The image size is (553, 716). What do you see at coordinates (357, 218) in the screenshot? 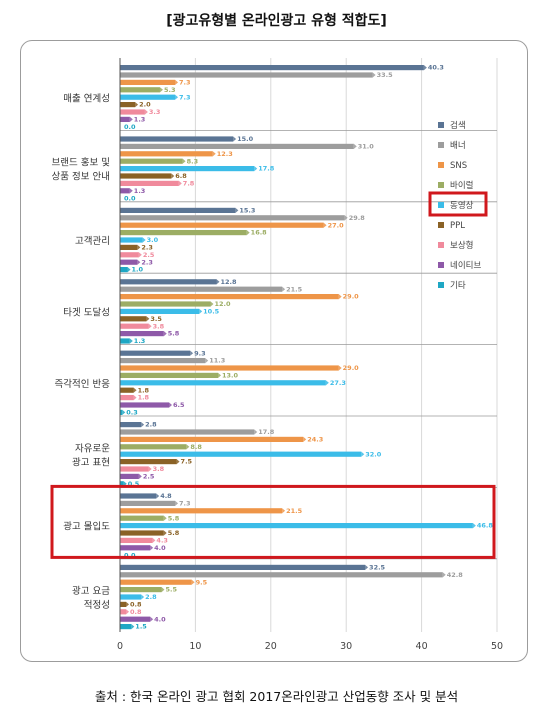
I see `value-label: 29.8` at bounding box center [357, 218].